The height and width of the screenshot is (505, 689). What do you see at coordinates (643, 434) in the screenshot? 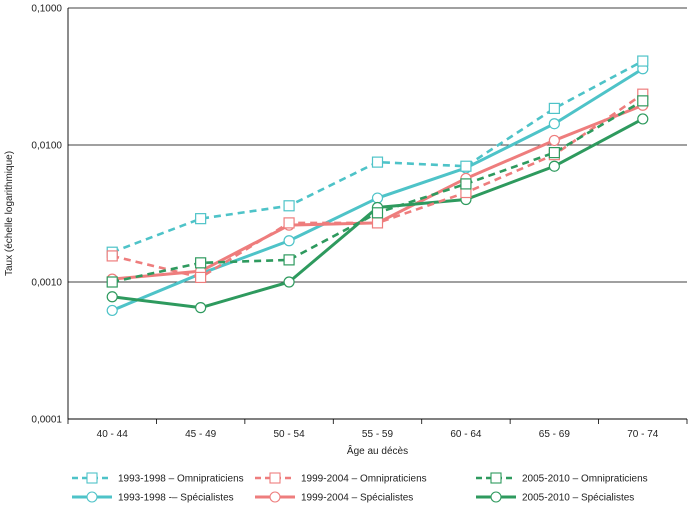
I see `x-tick-label: 70 - 74` at bounding box center [643, 434].